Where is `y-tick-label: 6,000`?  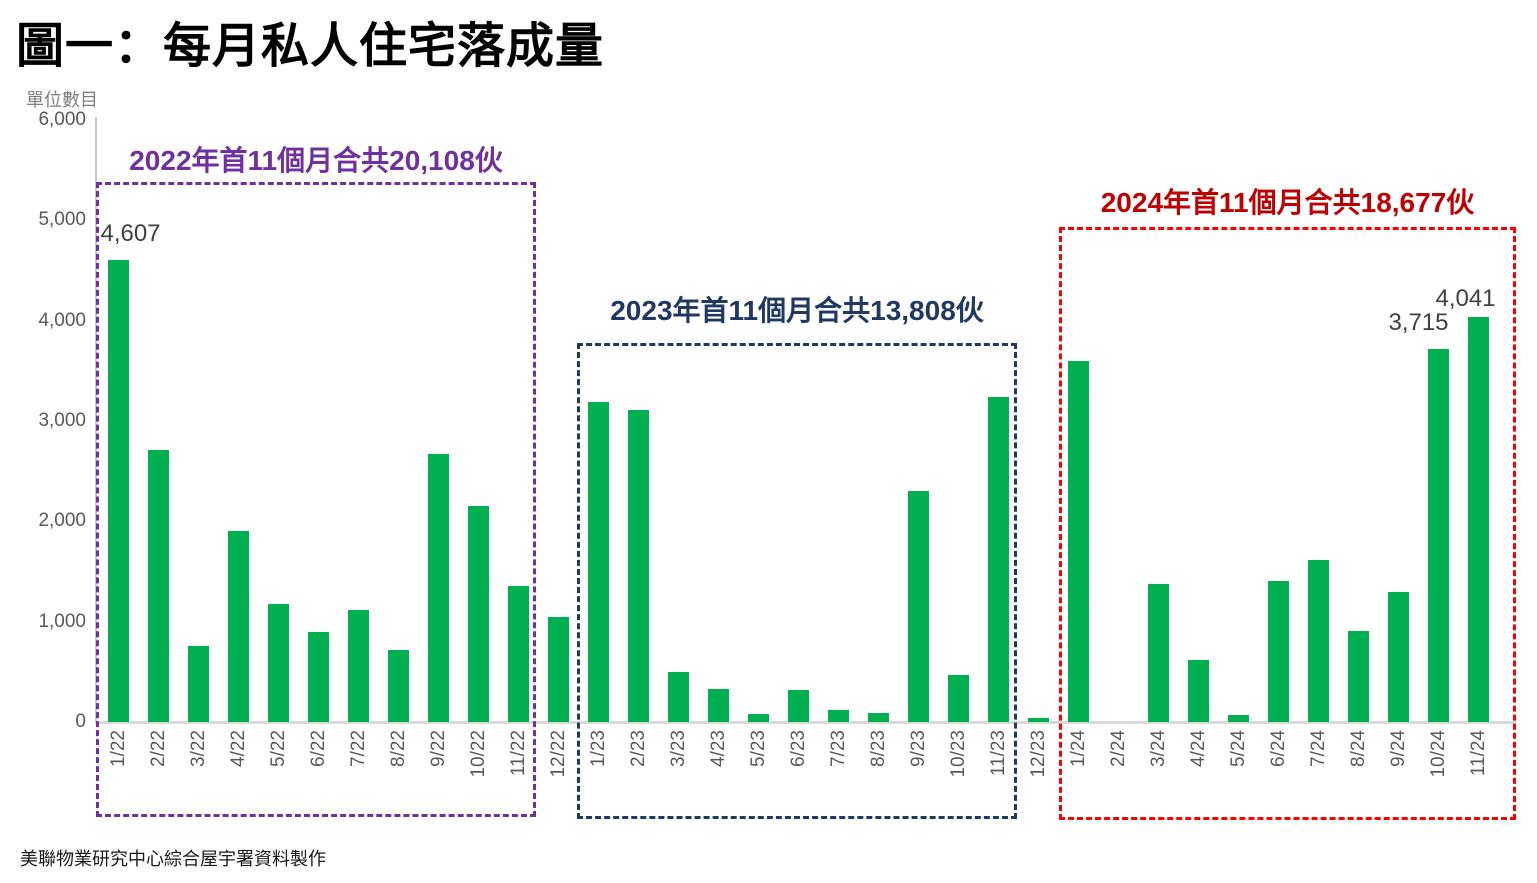
y-tick-label: 6,000 is located at coordinates (62, 119).